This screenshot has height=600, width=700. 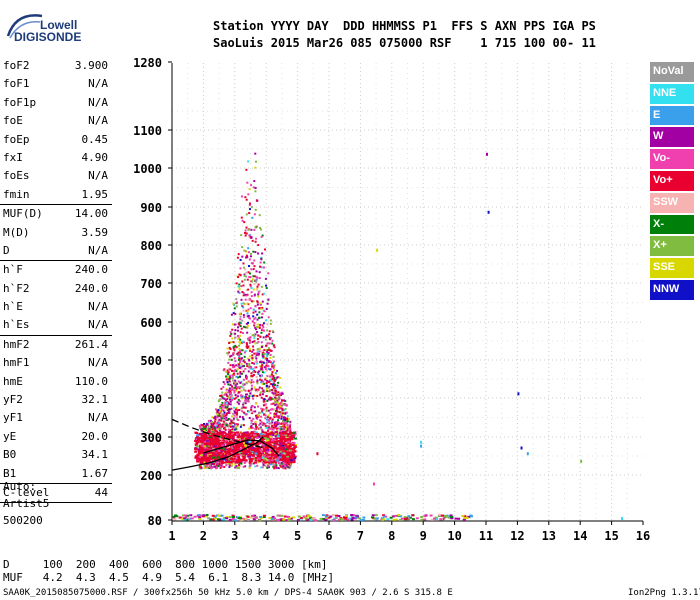 What do you see at coordinates (98, 363) in the screenshot?
I see `param-value: N/A` at bounding box center [98, 363].